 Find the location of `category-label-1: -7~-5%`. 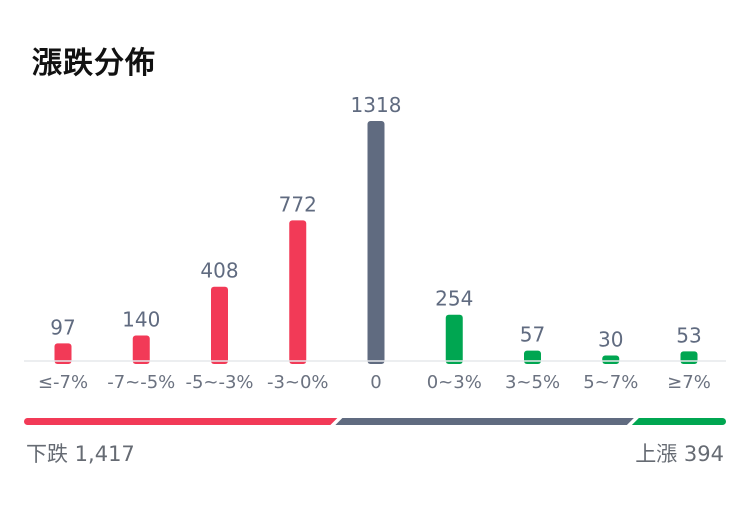

category-label-1: -7~-5% is located at coordinates (141, 382).